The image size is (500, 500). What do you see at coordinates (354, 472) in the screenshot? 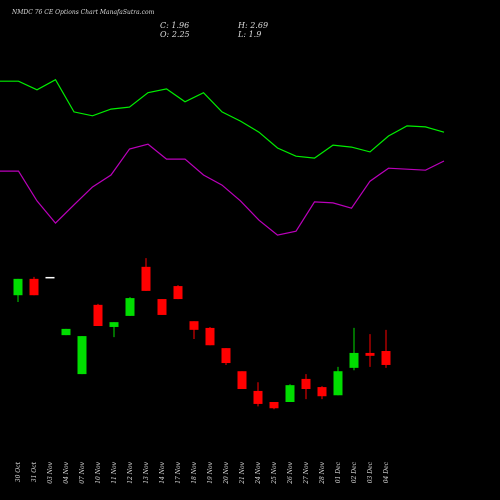
I see `x-tick-label: 02 Dec` at bounding box center [354, 472].